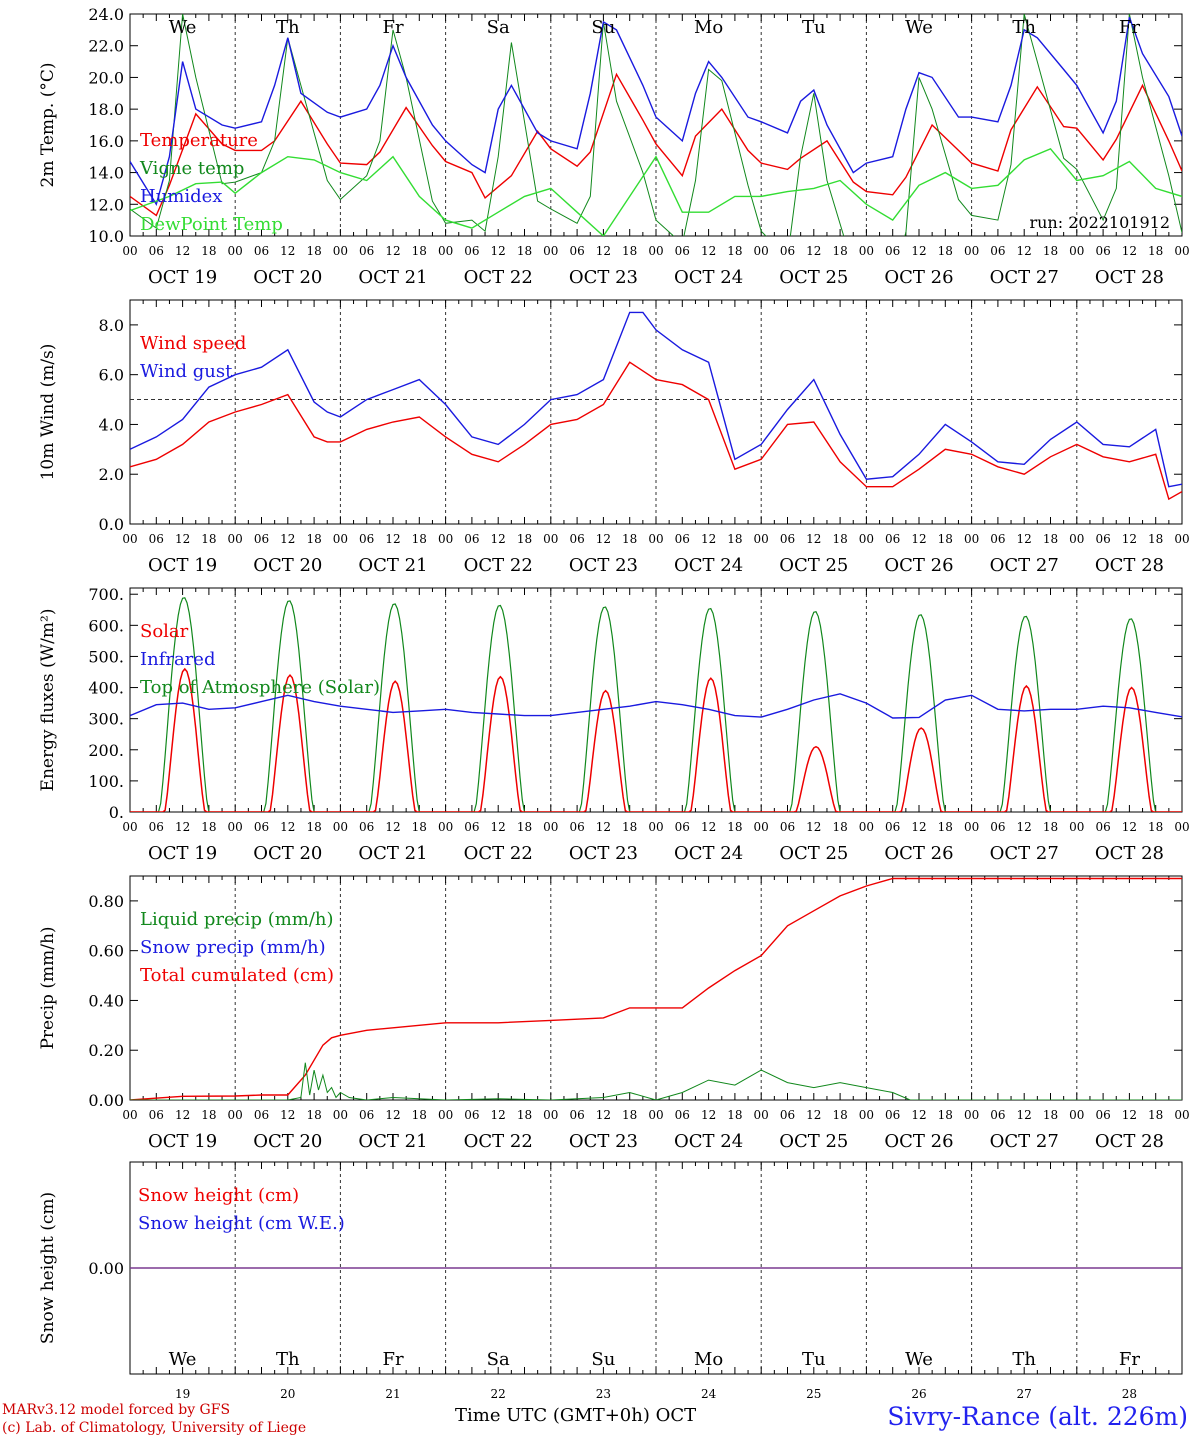  I want to click on y-tick-label: 18.0, so click(106, 109).